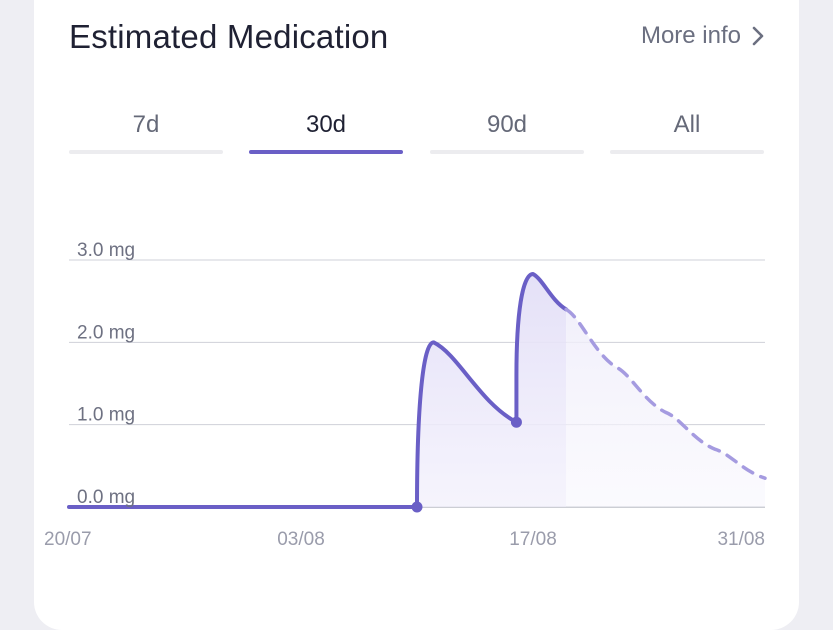  I want to click on tab-90d: 90d, so click(507, 131).